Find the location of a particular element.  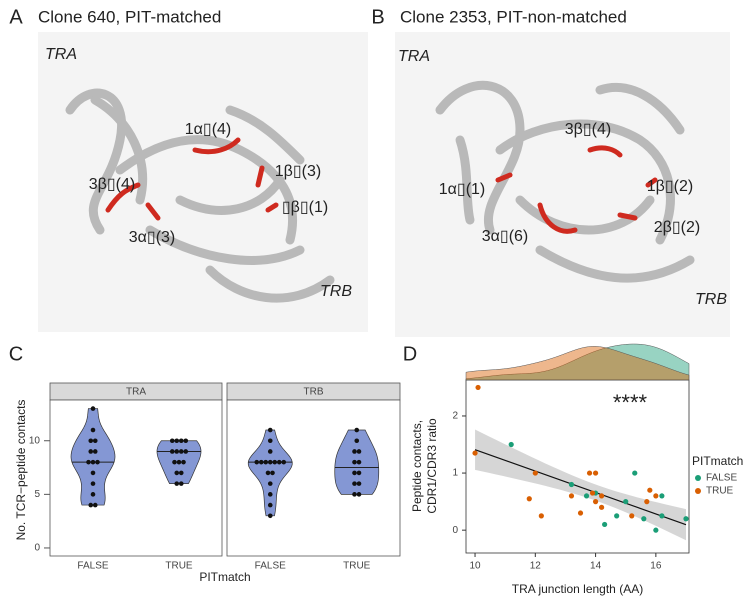

loop-label: 1β▯(3) is located at coordinates (298, 171).